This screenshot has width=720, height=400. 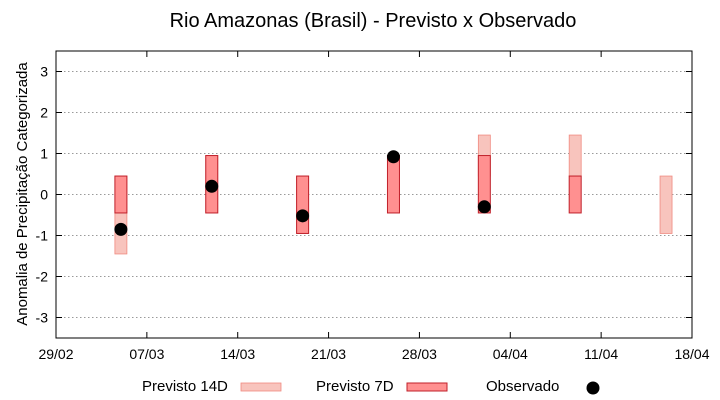 I want to click on legend-label-observado: Observado, so click(x=522, y=386).